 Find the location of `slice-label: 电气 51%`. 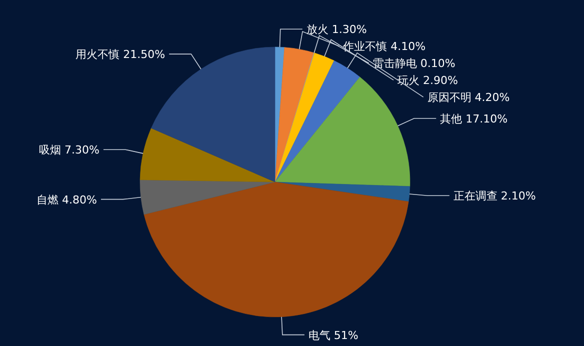

slice-label: 电气 51% is located at coordinates (333, 335).